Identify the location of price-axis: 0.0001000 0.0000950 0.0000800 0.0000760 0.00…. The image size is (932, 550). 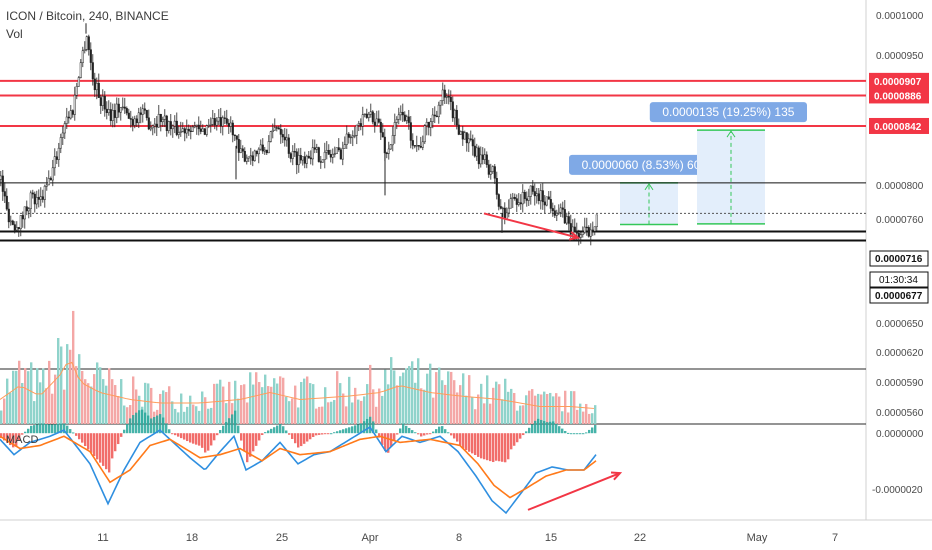
(899, 253).